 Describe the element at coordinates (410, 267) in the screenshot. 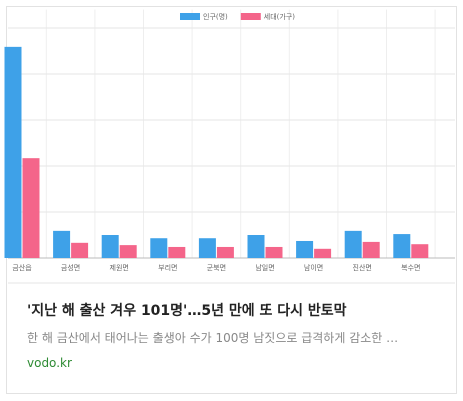

I see `x-tick-label: 복수면` at that location.